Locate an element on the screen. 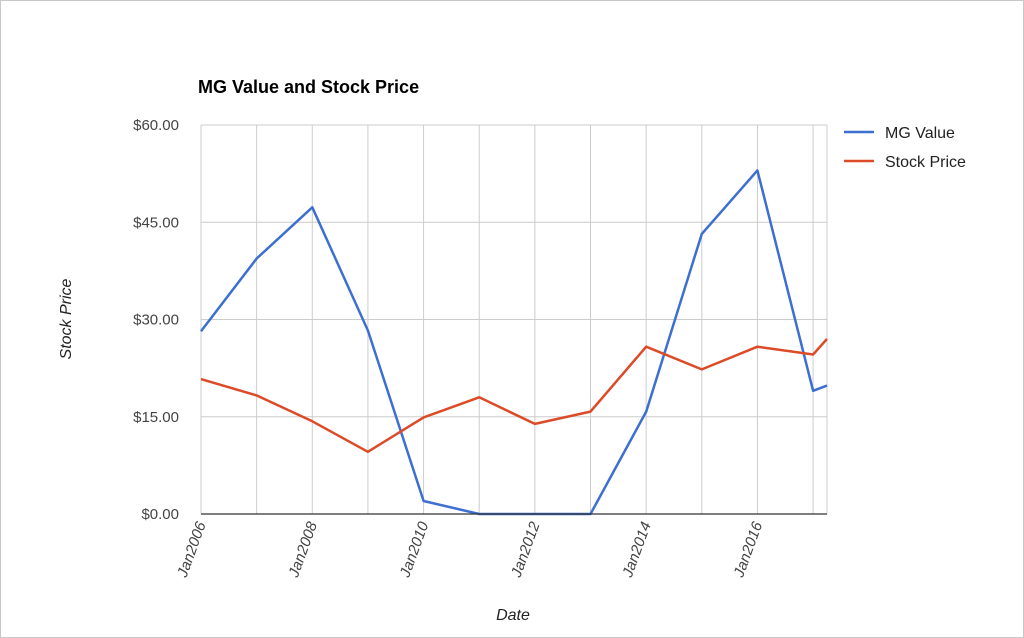 This screenshot has width=1024, height=638. y-axis-tick-labels: $0.00 $15.00 $30.00 $45.00 $60.00 is located at coordinates (156, 320).